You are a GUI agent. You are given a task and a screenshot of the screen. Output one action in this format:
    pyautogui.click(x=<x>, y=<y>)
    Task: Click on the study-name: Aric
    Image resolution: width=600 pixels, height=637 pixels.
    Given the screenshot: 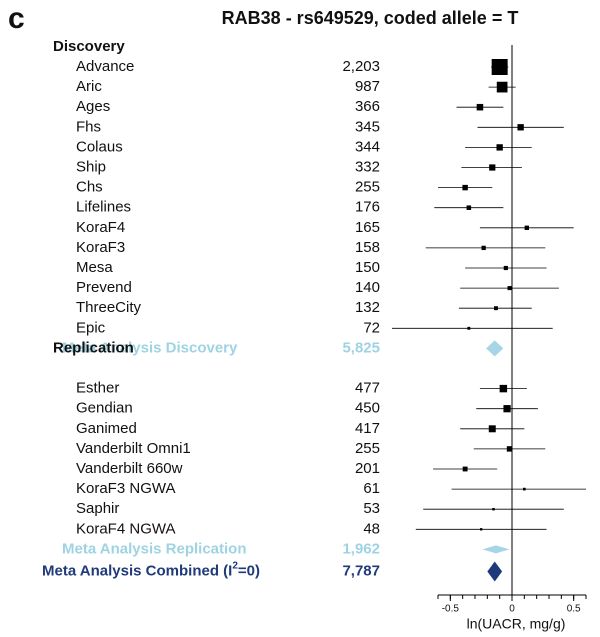 What is the action you would take?
    pyautogui.click(x=89, y=86)
    